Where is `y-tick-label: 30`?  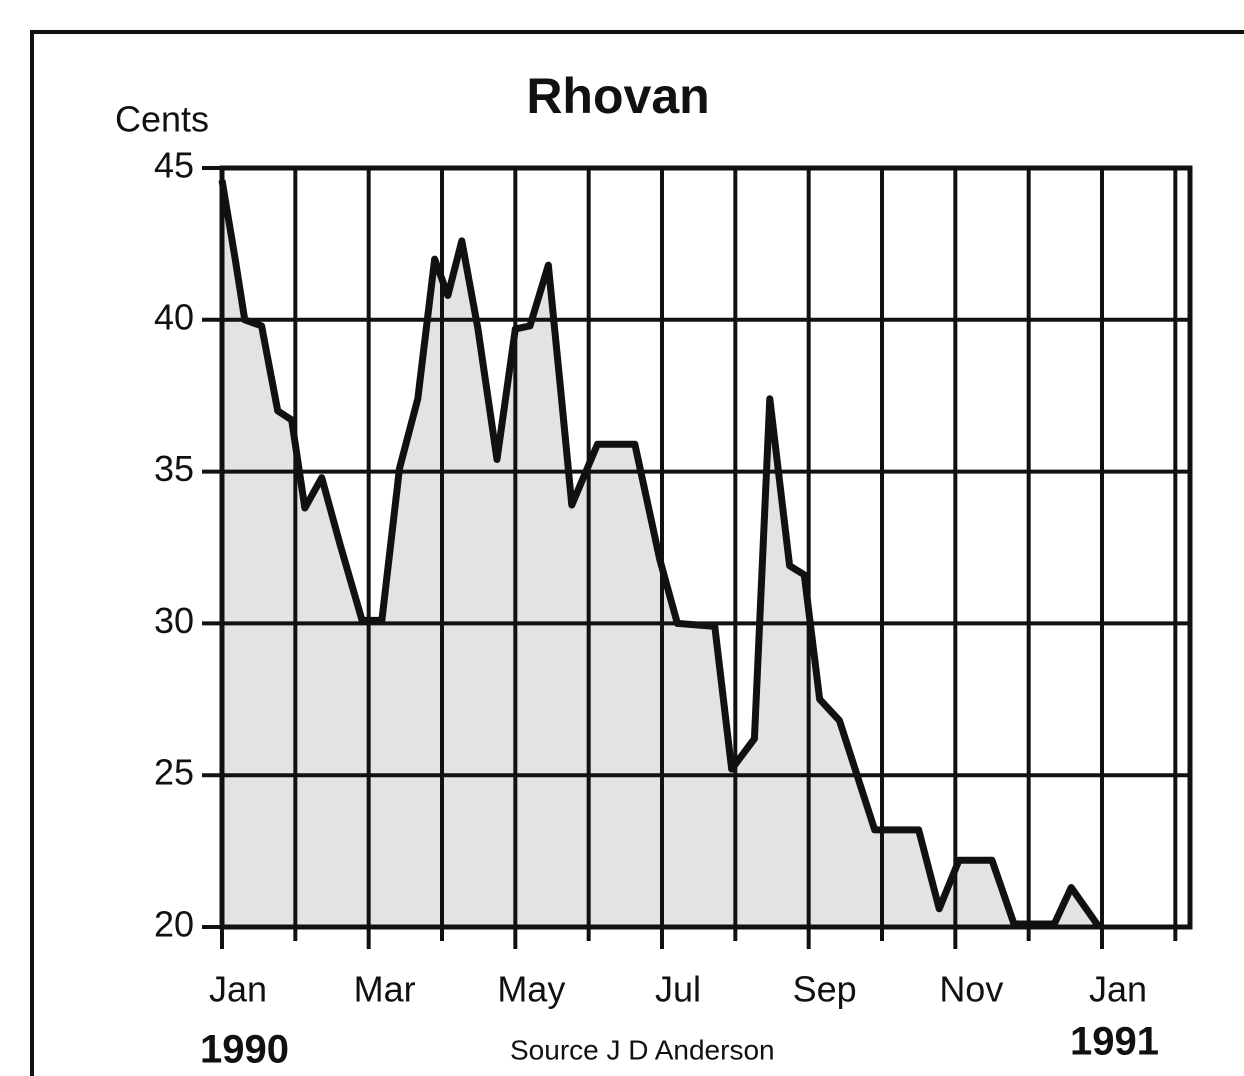
y-tick-label: 30 is located at coordinates (174, 620).